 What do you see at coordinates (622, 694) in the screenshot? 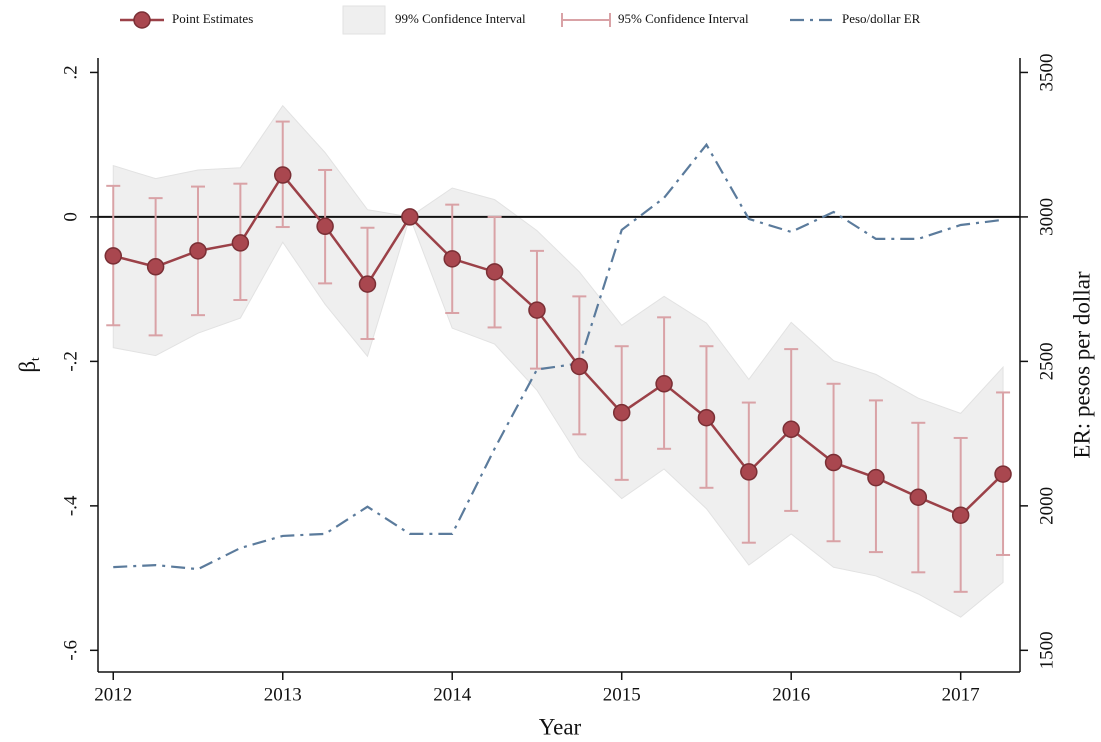
I see `x-tick-label: 2015` at bounding box center [622, 694].